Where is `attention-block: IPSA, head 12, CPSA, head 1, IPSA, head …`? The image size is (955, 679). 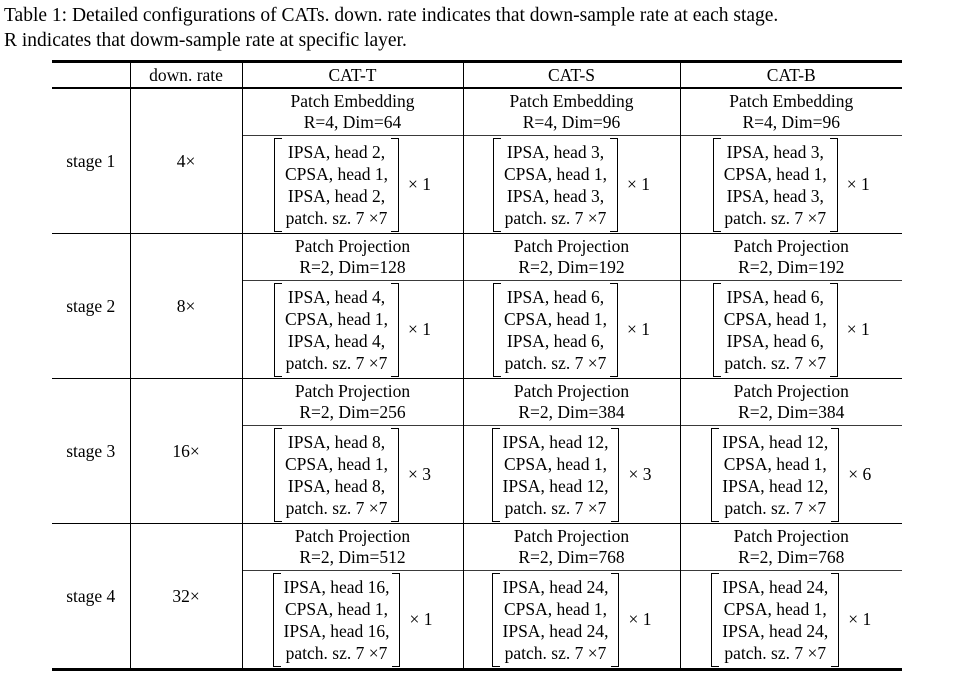 attention-block: IPSA, head 12, CPSA, head 1, IPSA, head … is located at coordinates (572, 474).